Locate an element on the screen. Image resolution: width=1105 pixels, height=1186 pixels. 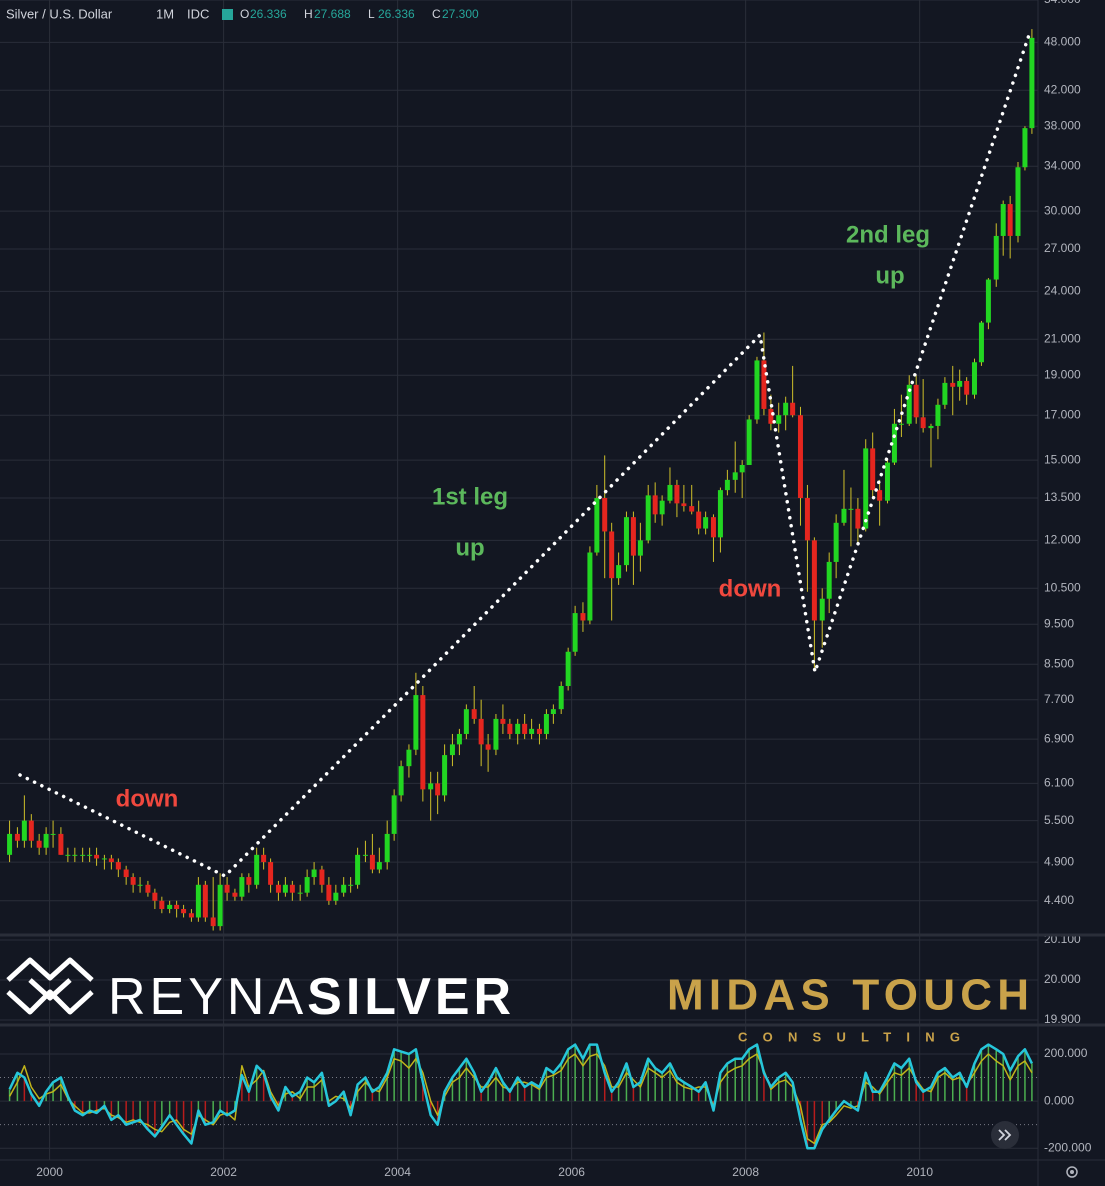
y-tick-label: 200.000 is located at coordinates (1066, 1053).